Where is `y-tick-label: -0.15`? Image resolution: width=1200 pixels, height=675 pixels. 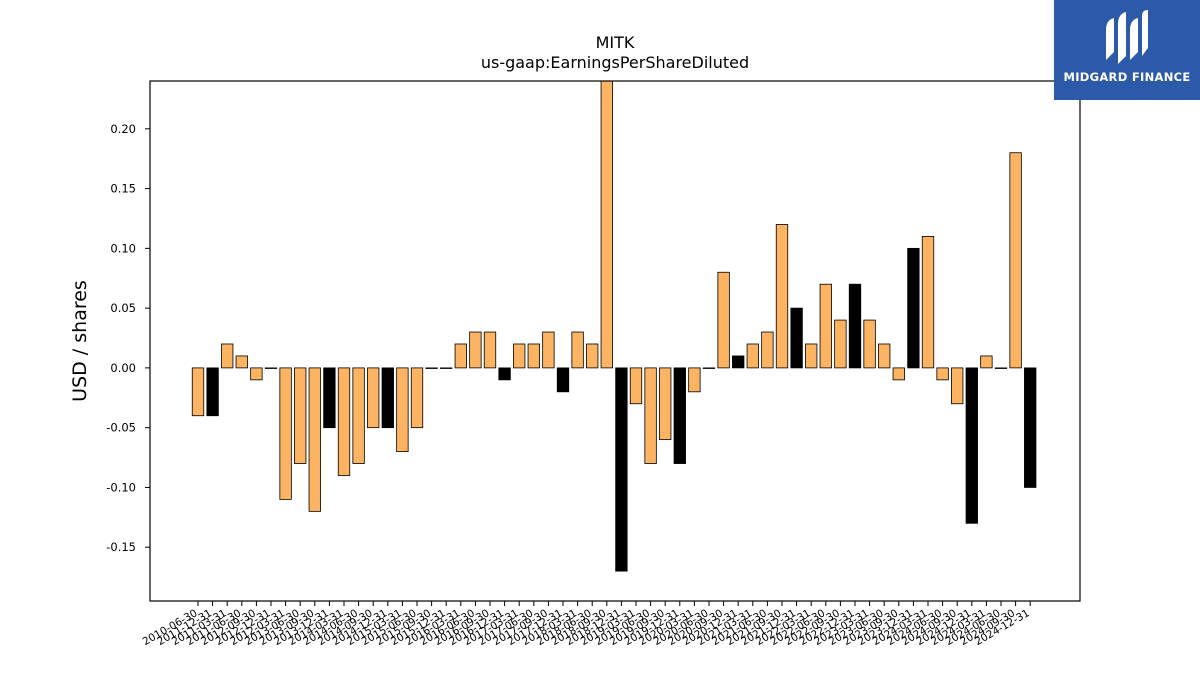 y-tick-label: -0.15 is located at coordinates (121, 547).